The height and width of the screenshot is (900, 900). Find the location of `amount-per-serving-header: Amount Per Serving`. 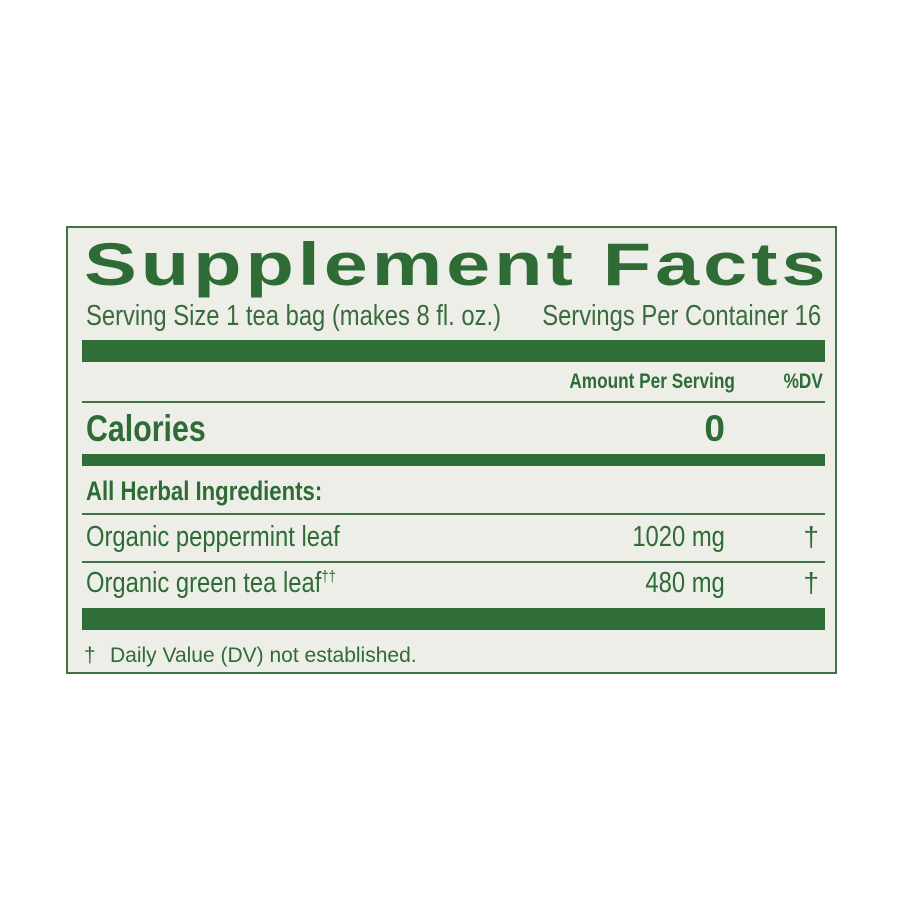

amount-per-serving-header: Amount Per Serving is located at coordinates (652, 381).